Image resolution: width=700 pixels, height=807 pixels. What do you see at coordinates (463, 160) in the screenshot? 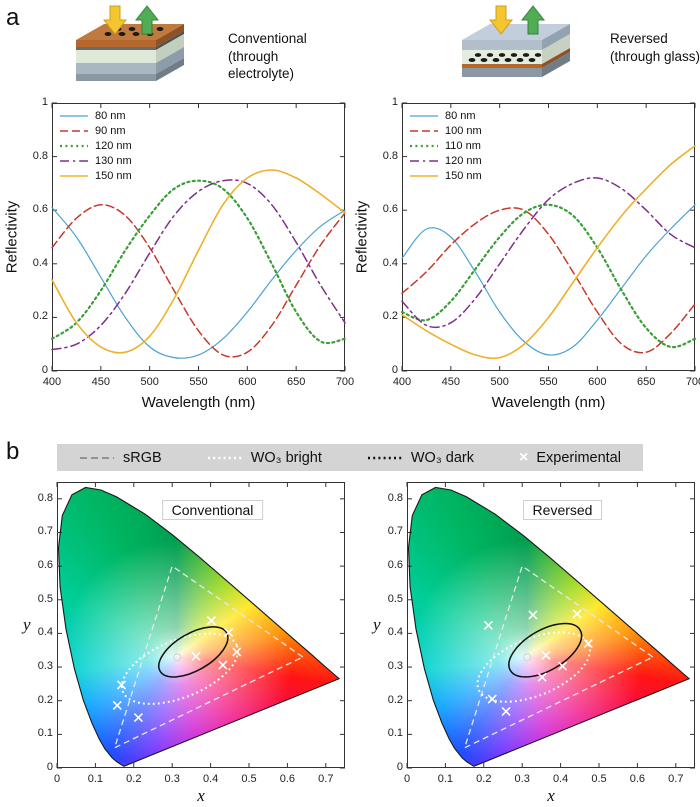
I see `legend-label: 120 nm` at bounding box center [463, 160].